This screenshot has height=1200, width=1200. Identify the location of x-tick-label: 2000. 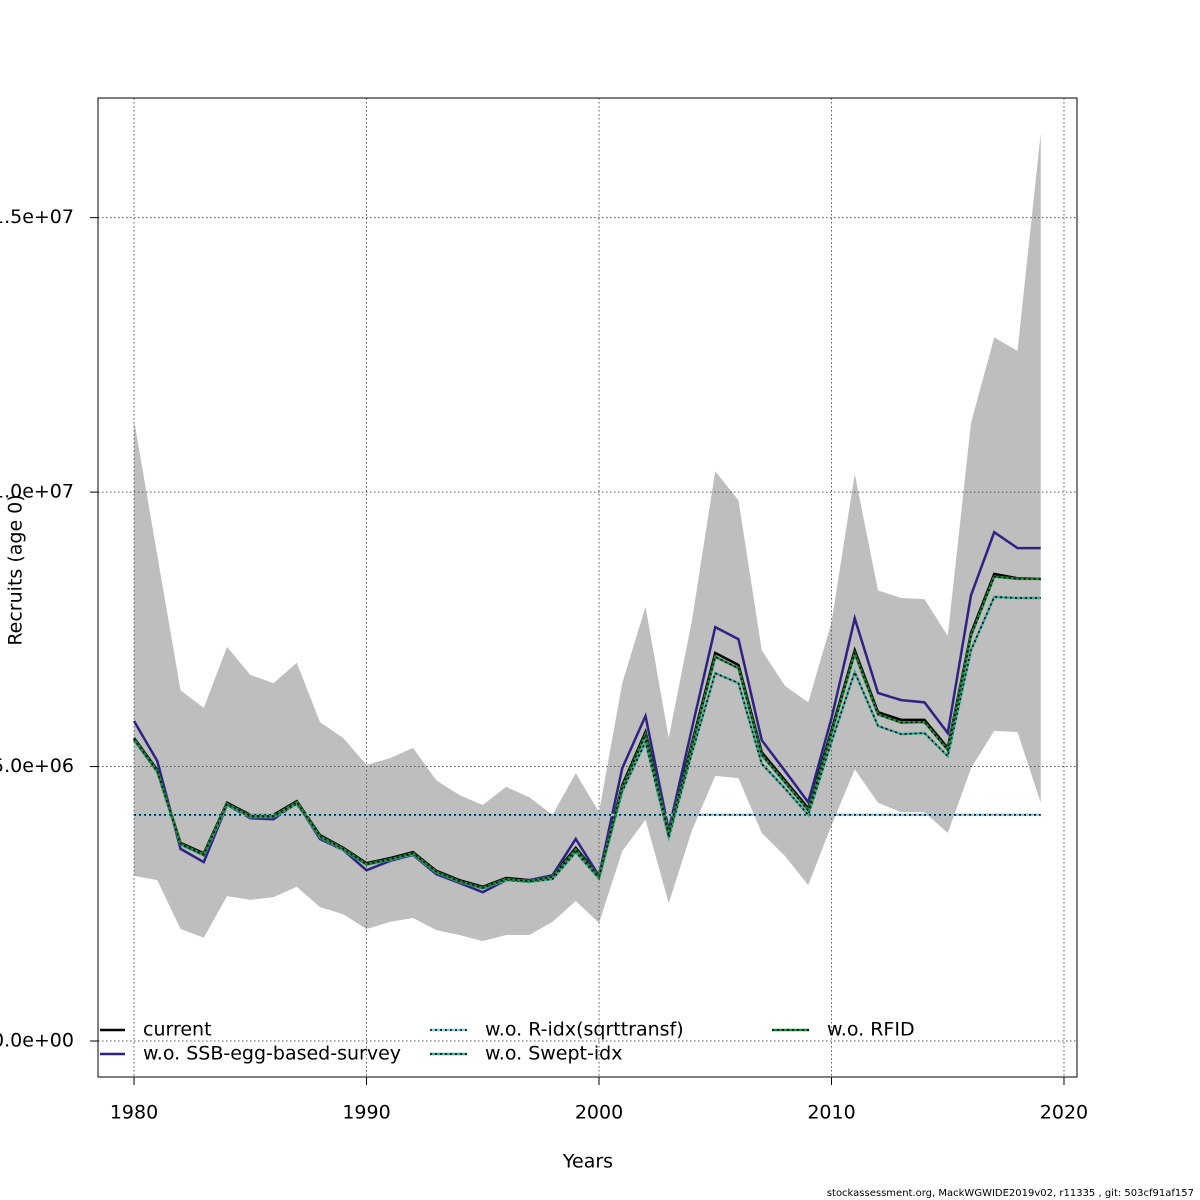
(599, 1113).